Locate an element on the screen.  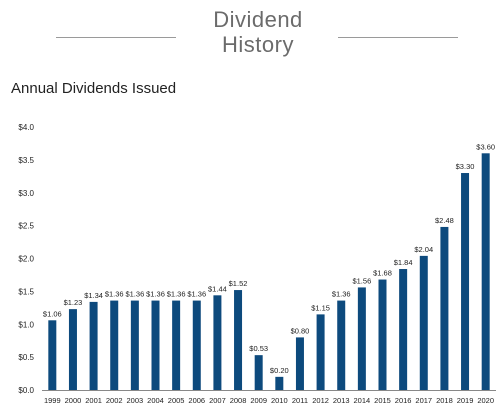
bar-2017 is located at coordinates (423, 322).